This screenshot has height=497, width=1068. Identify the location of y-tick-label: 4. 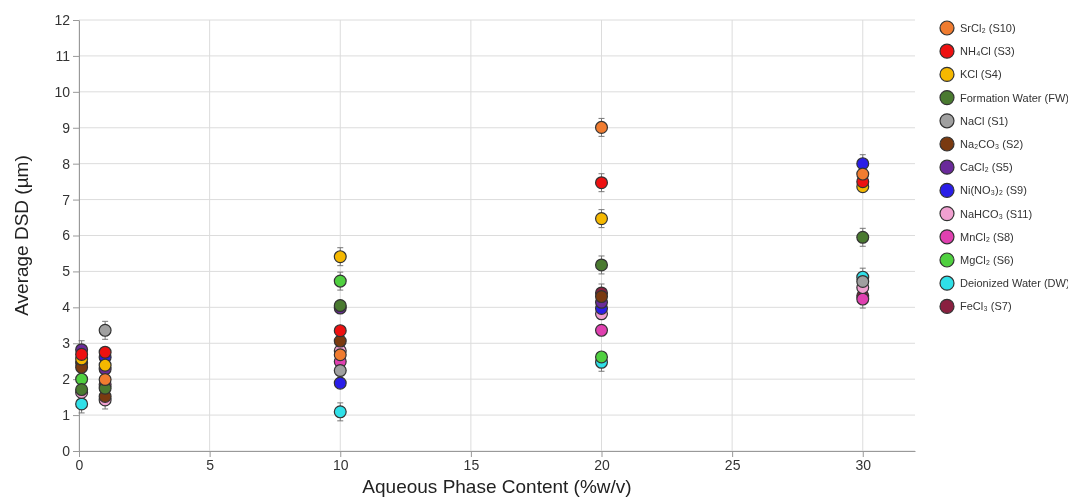
(66, 307).